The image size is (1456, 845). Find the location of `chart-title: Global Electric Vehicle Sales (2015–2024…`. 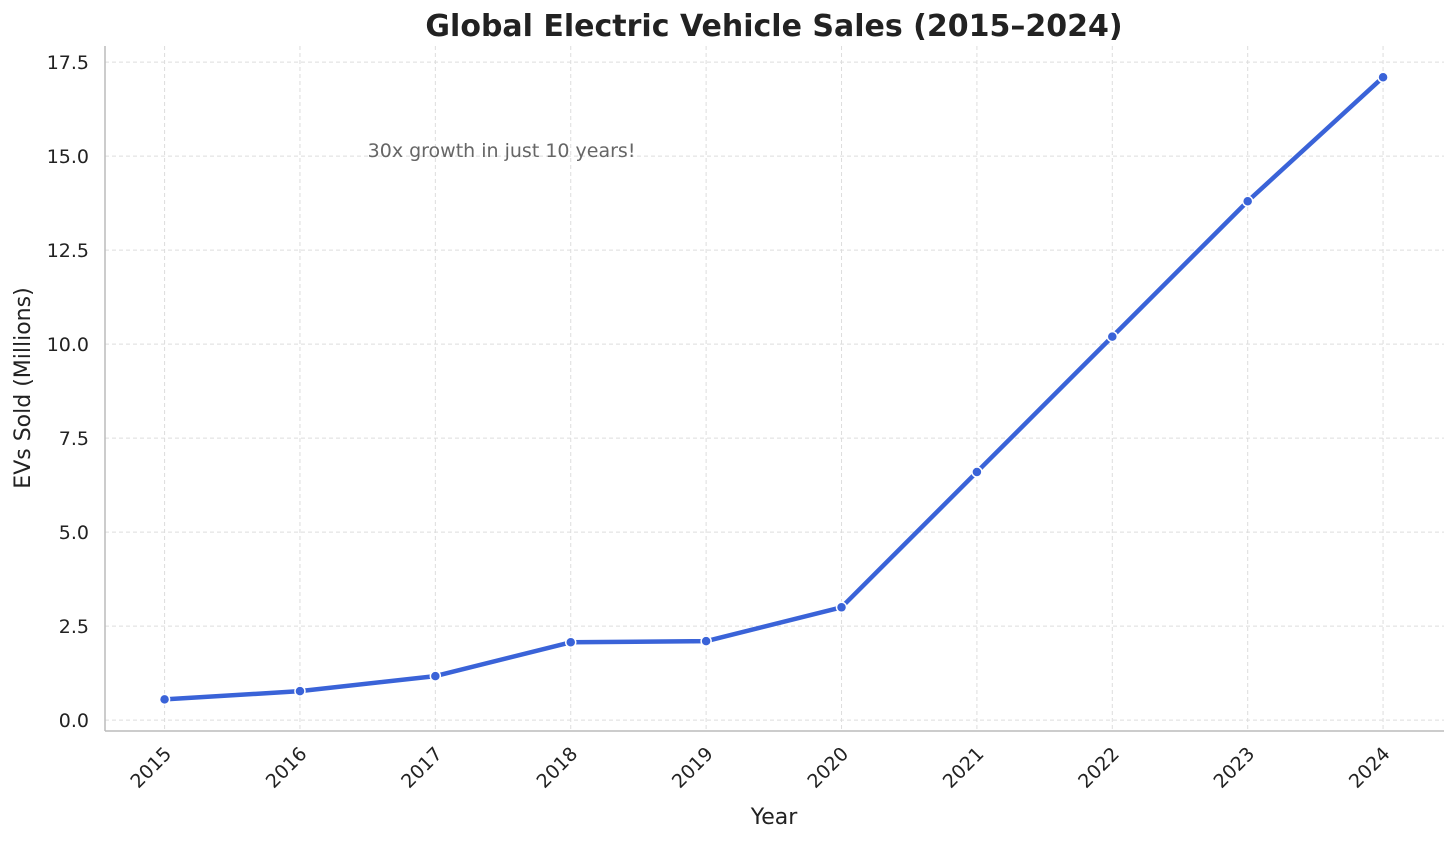

chart-title: Global Electric Vehicle Sales (2015–2024… is located at coordinates (773, 26).